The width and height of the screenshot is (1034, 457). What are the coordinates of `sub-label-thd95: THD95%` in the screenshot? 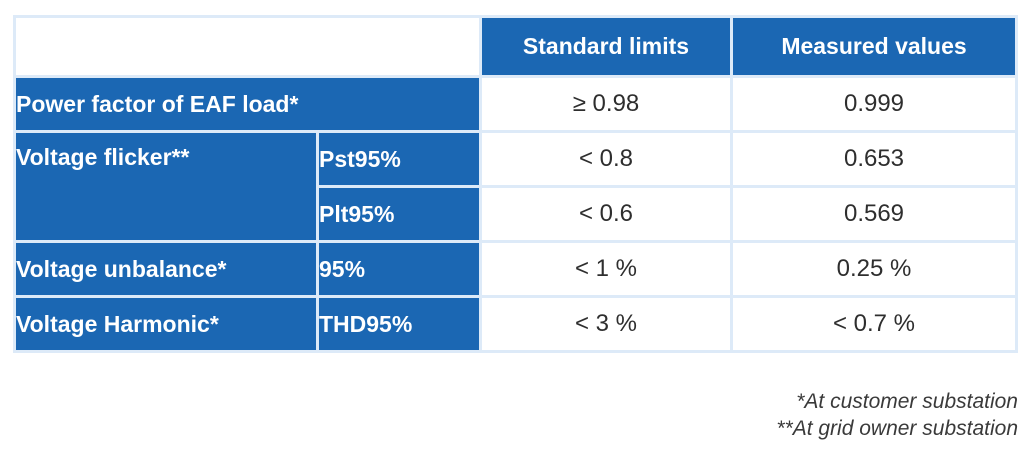 It's located at (399, 324).